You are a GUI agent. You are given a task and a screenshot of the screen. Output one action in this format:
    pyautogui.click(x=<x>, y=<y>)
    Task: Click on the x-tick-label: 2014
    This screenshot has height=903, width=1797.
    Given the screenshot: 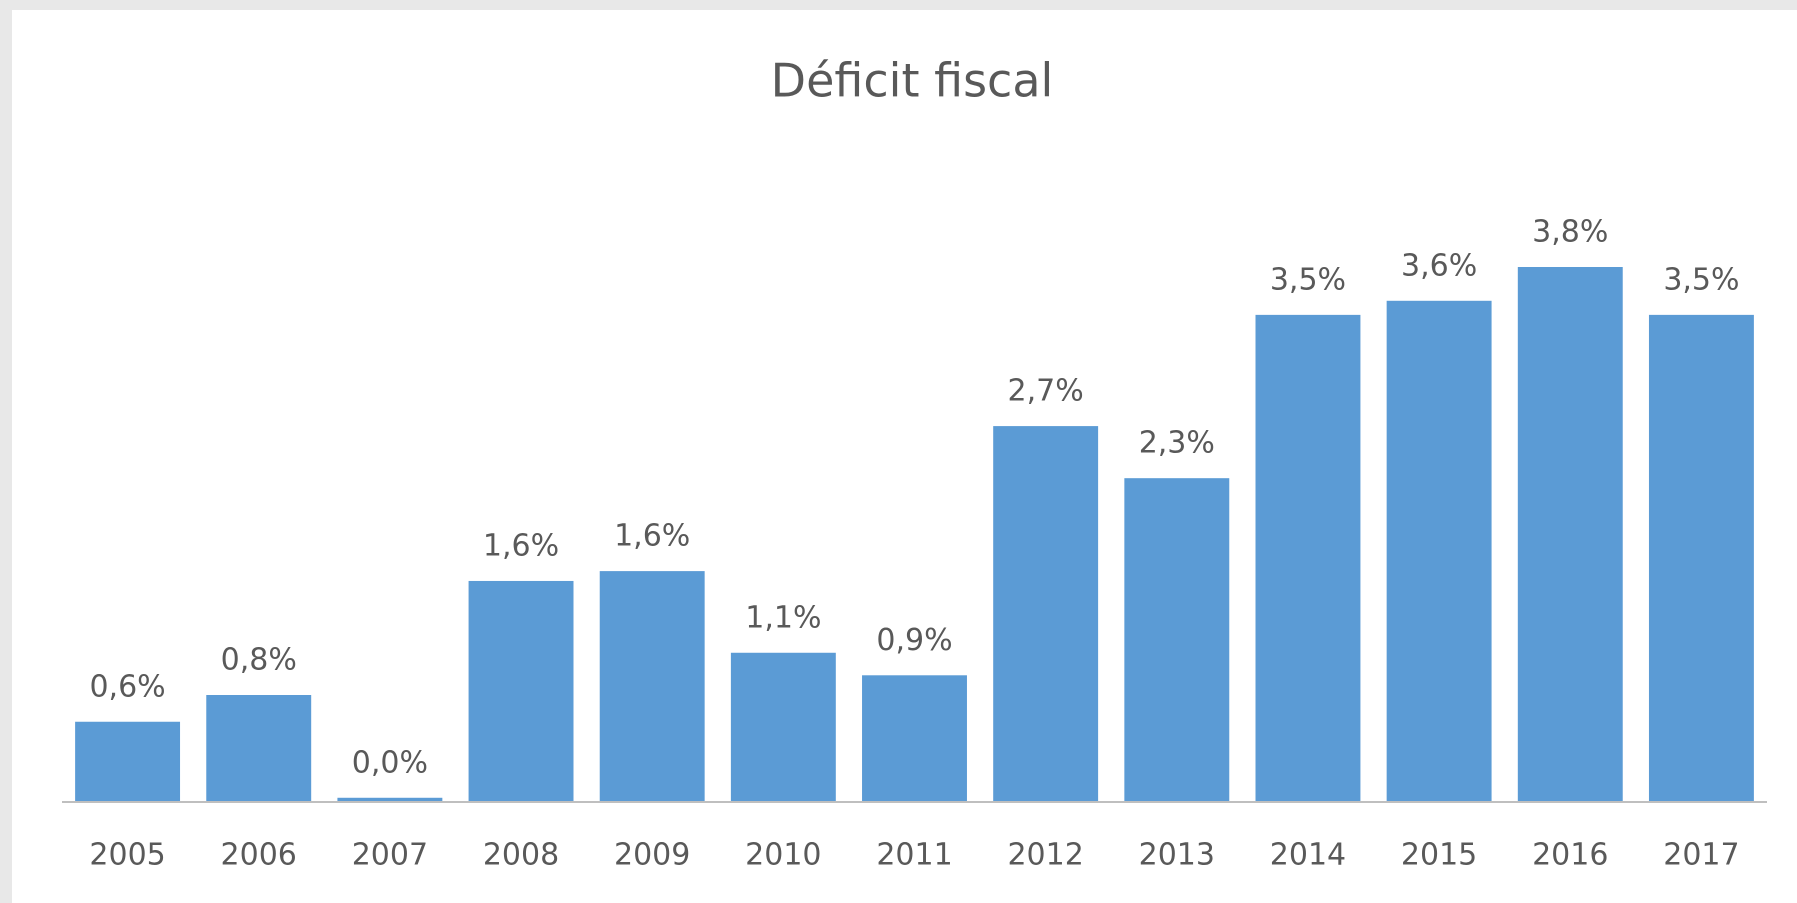 What is the action you would take?
    pyautogui.click(x=1308, y=855)
    